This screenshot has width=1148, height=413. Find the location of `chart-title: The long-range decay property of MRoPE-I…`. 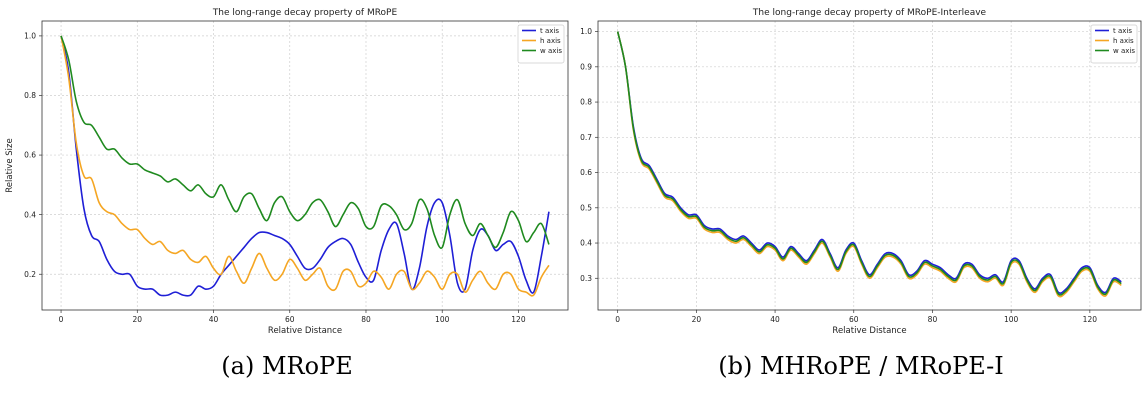

chart-title: The long-range decay property of MRoPE-I… is located at coordinates (869, 13).